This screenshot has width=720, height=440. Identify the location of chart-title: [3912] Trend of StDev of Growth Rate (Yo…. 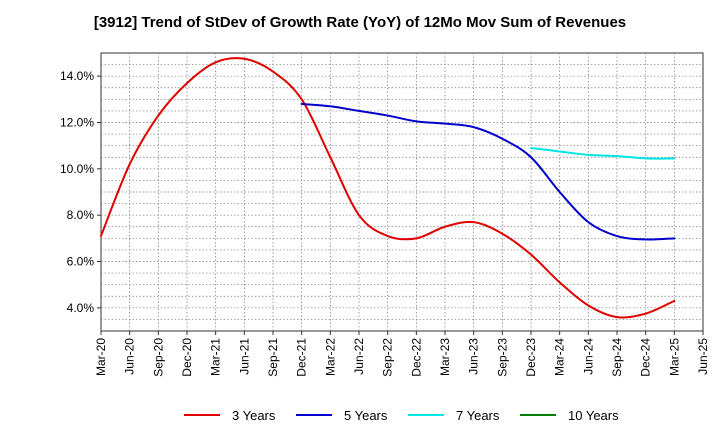
(360, 22).